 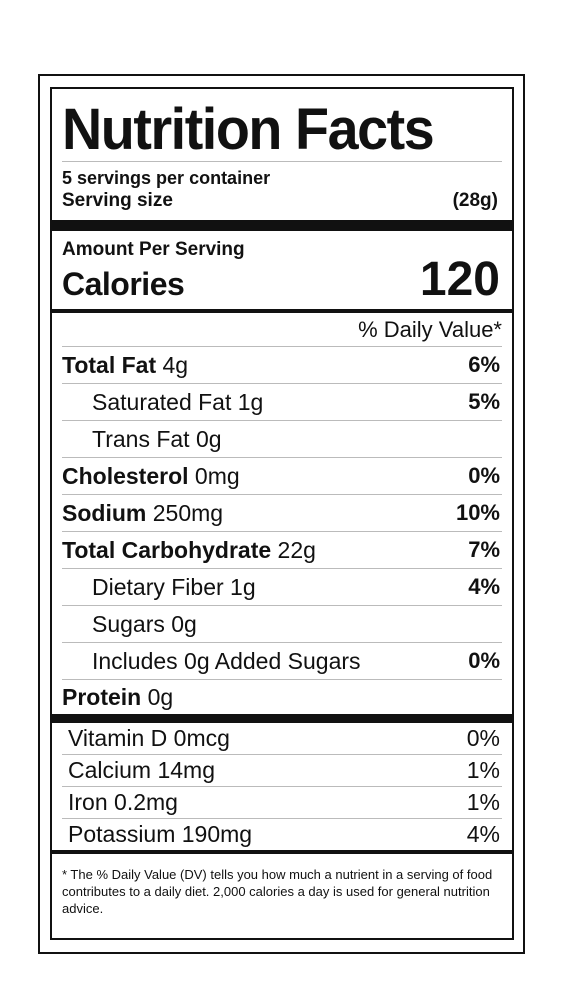 What do you see at coordinates (226, 660) in the screenshot?
I see `nutrient-name: Includes 0g Added Sugars` at bounding box center [226, 660].